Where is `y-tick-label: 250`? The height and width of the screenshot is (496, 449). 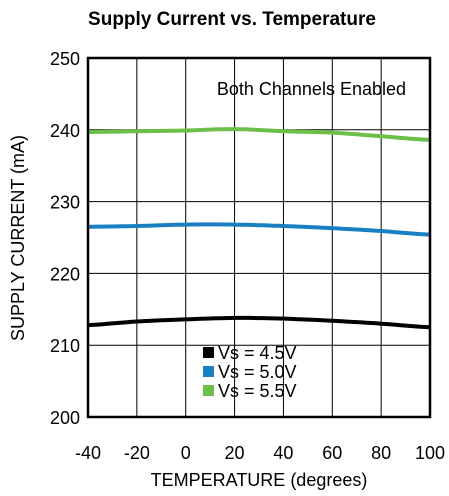 y-tick-label: 250 is located at coordinates (65, 59).